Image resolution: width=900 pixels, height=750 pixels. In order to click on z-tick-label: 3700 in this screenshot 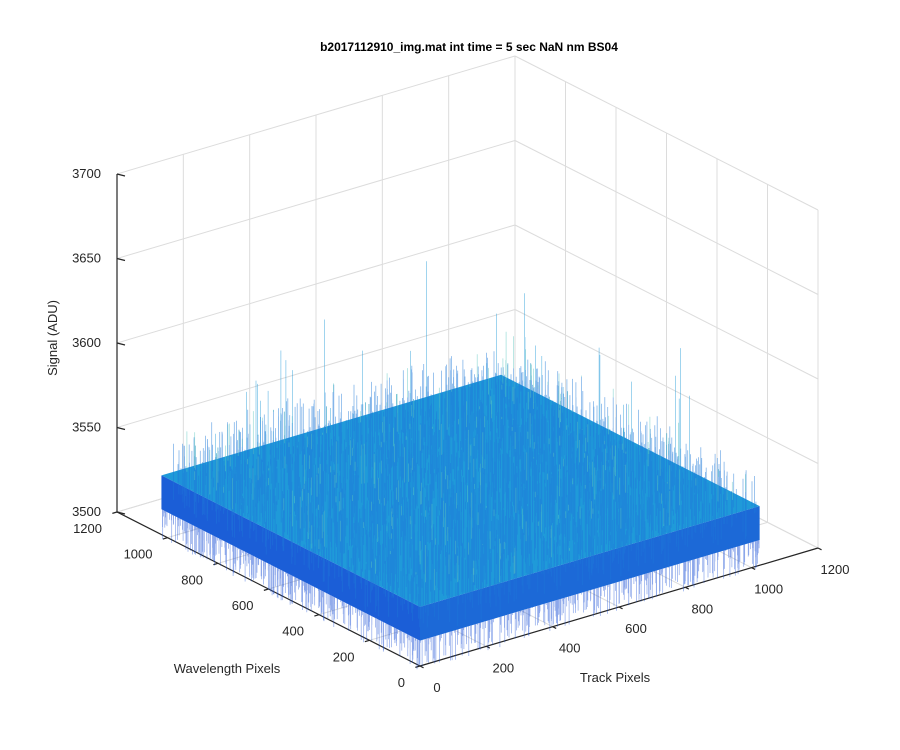, I will do `click(86, 173)`.